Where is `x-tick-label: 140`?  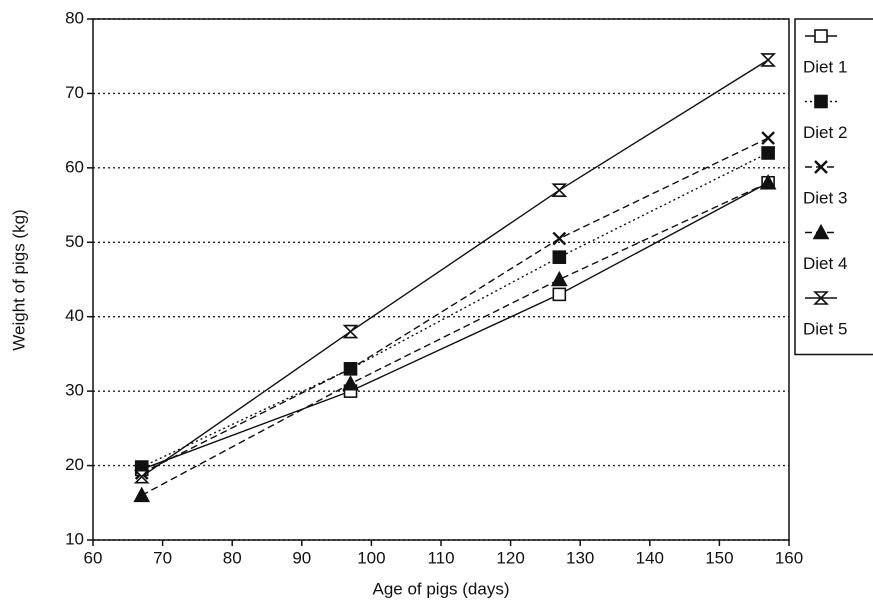
x-tick-label: 140 is located at coordinates (650, 557).